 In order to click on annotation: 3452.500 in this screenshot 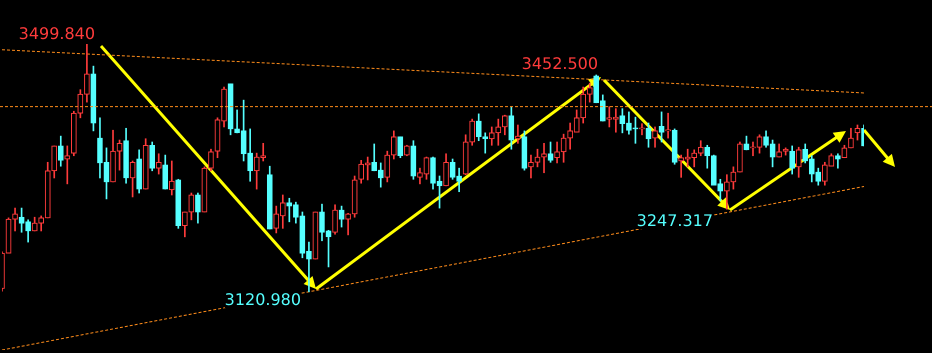, I will do `click(560, 63)`.